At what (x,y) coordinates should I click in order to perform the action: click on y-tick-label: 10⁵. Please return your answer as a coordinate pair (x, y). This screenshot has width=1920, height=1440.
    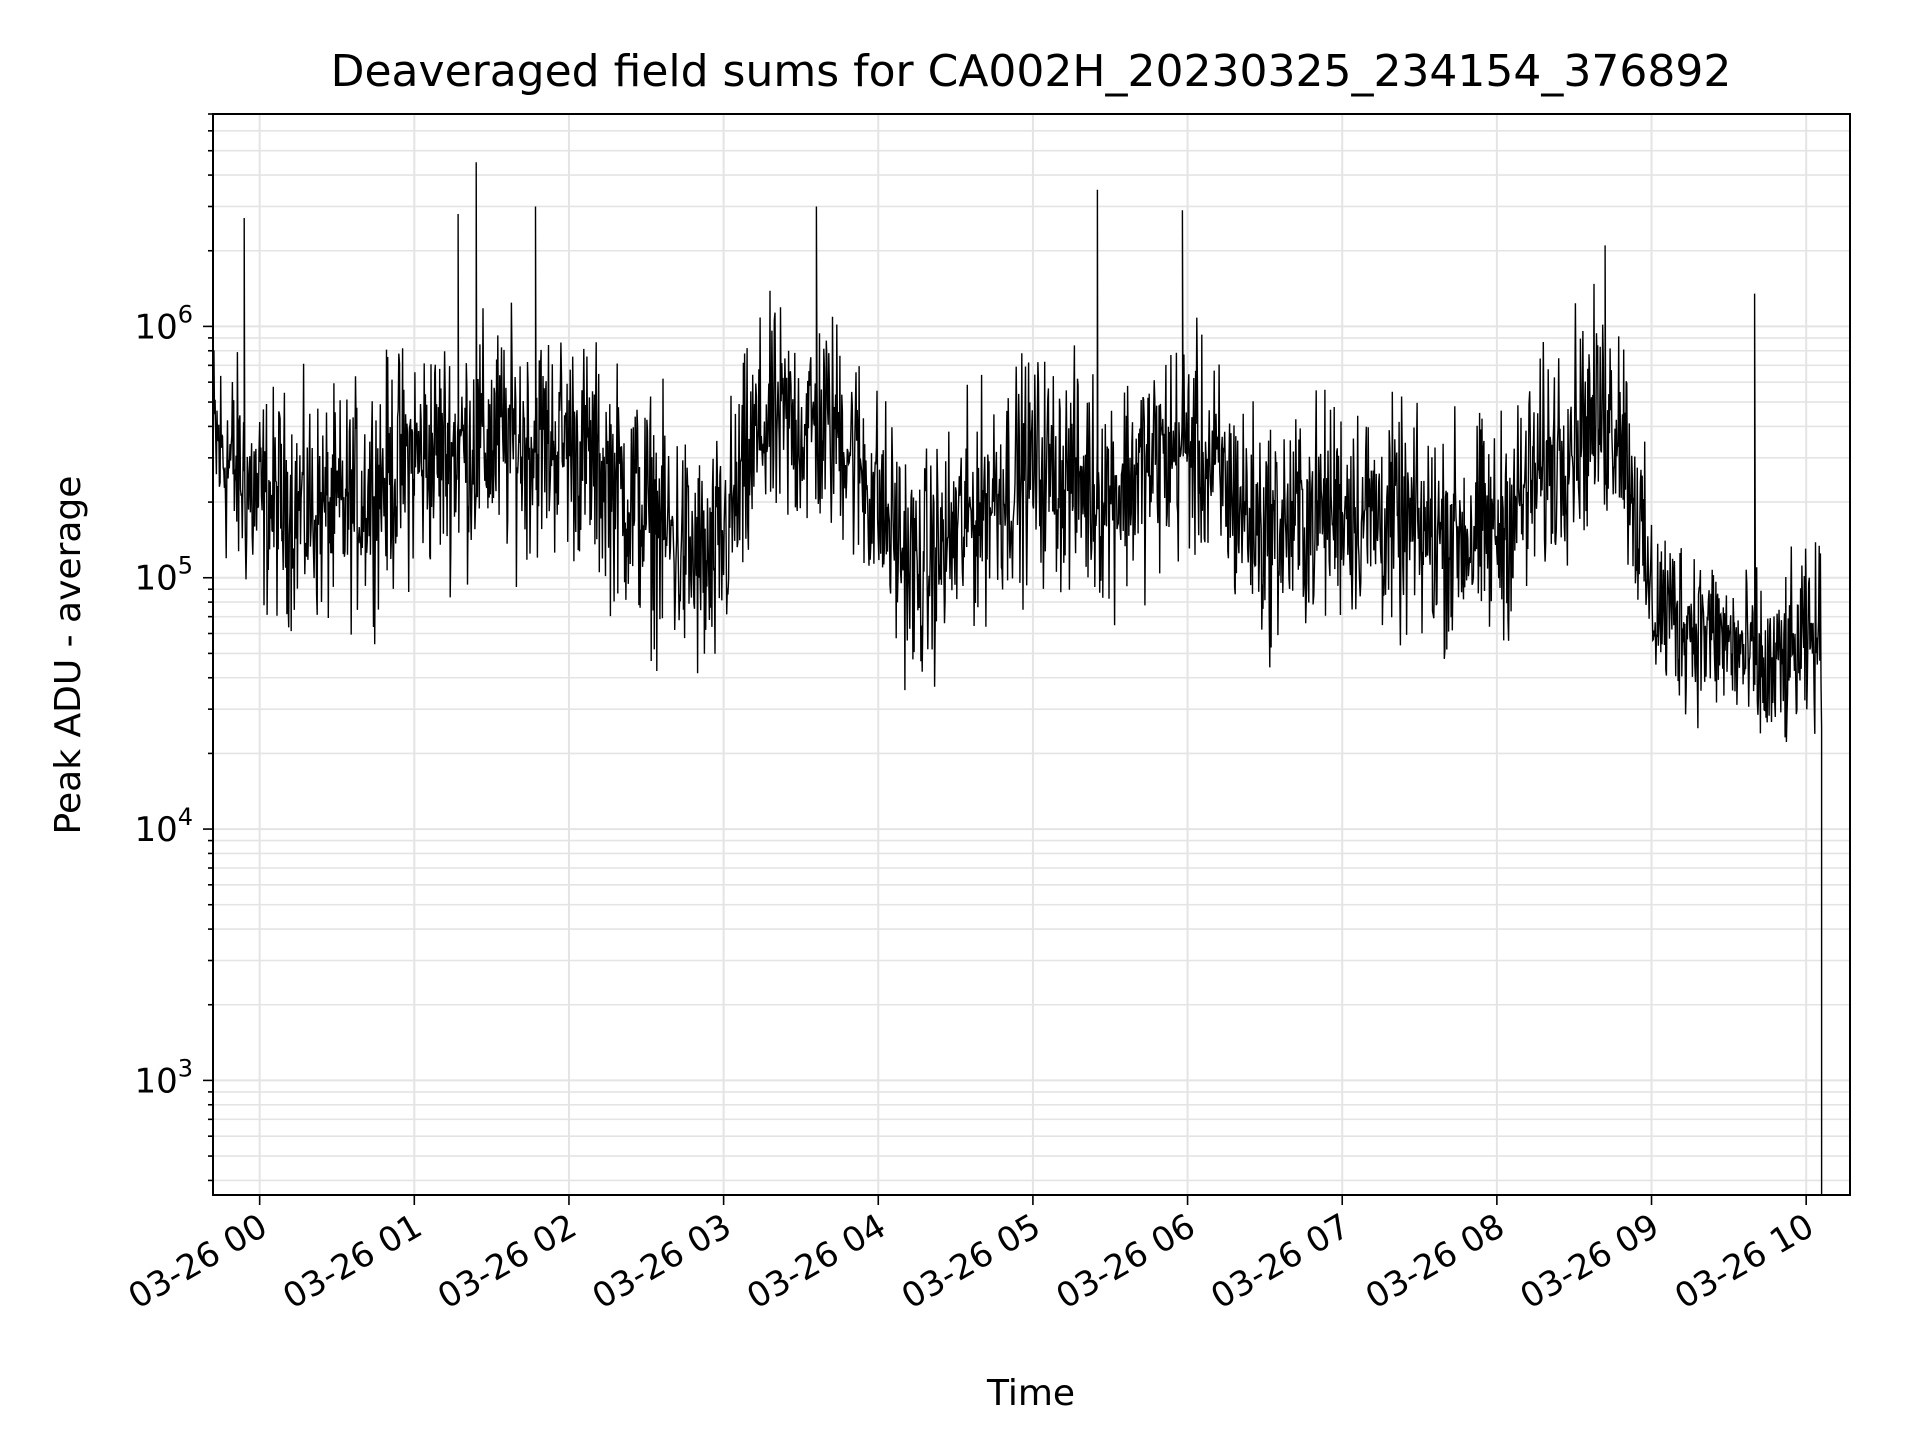
    Looking at the image, I should click on (163, 575).